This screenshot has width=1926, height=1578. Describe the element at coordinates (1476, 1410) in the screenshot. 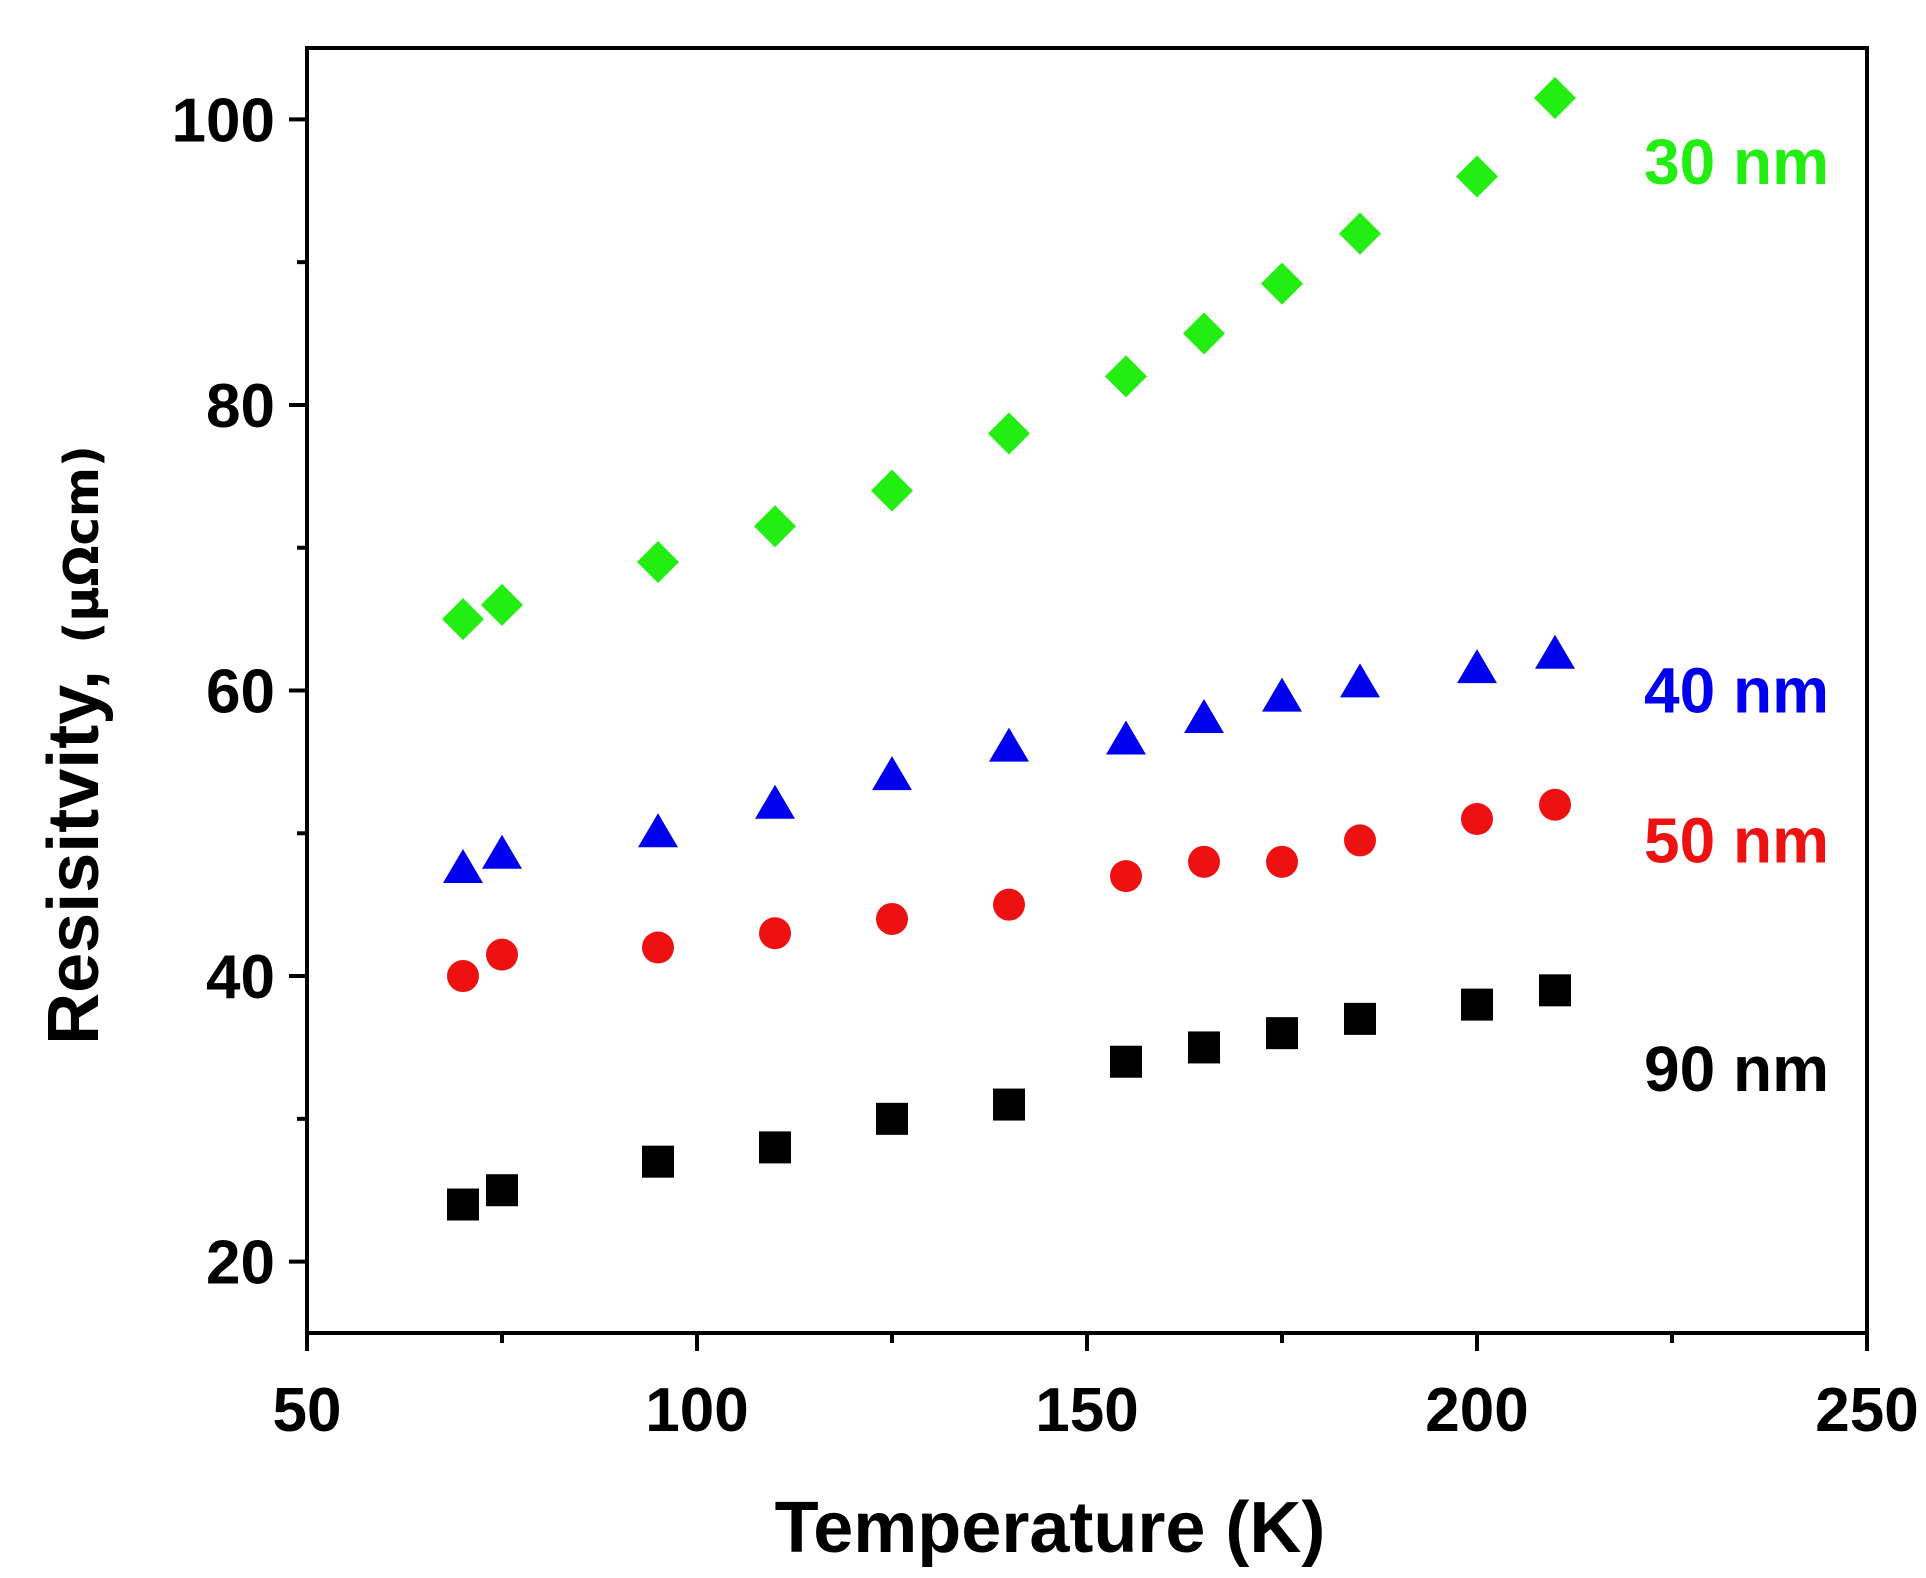

I see `x-tick-label: 200` at that location.